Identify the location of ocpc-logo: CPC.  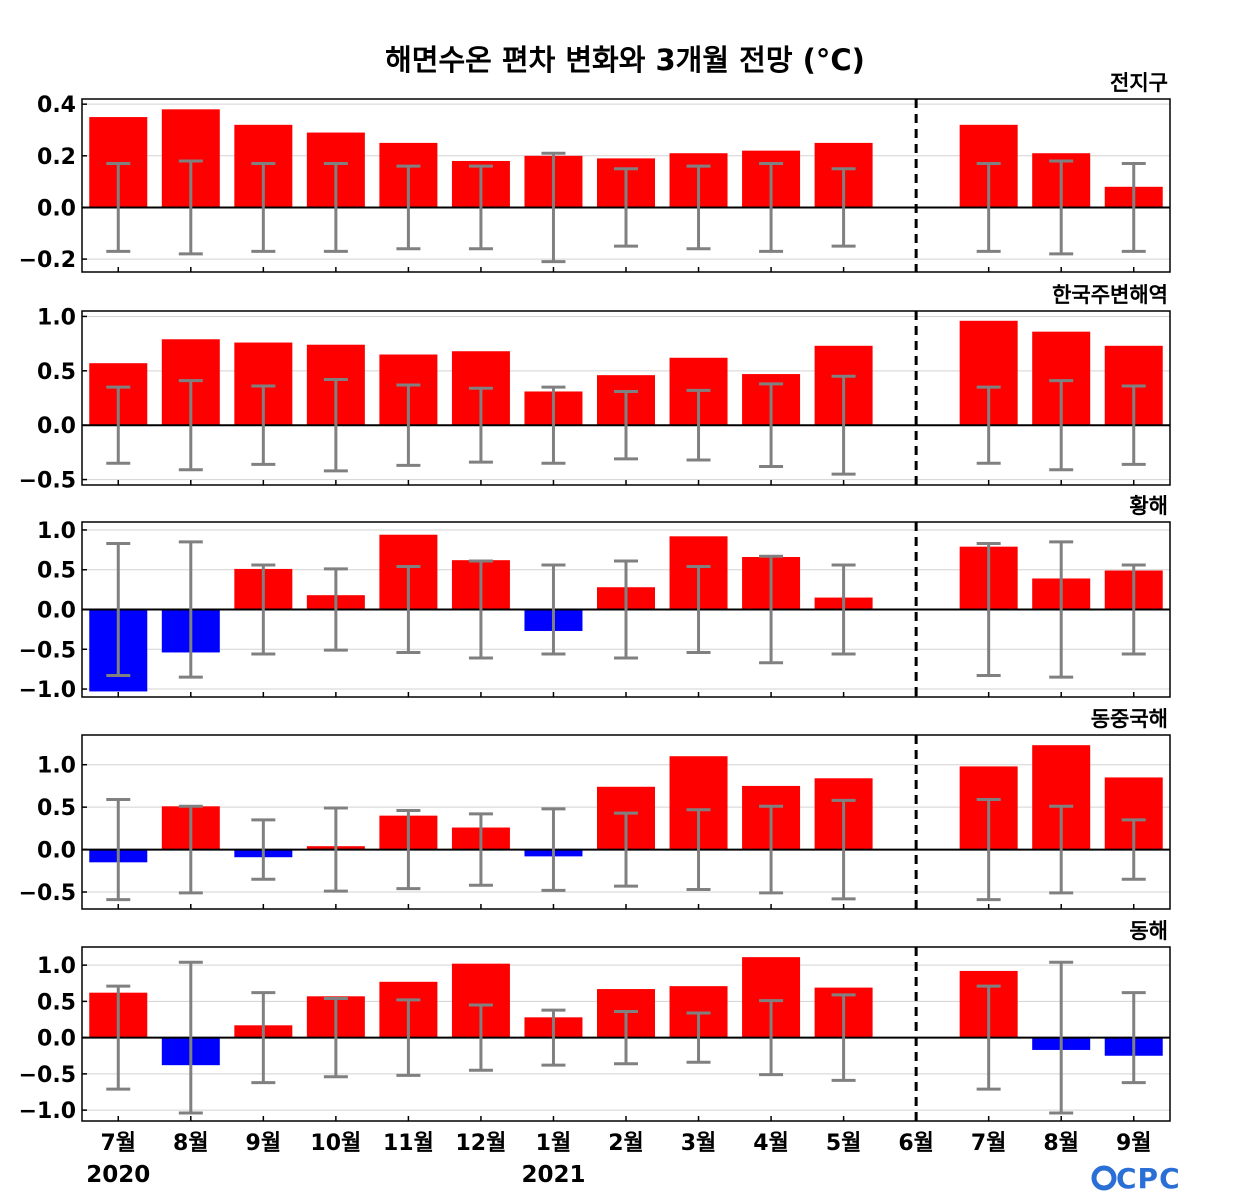
(1136, 1178).